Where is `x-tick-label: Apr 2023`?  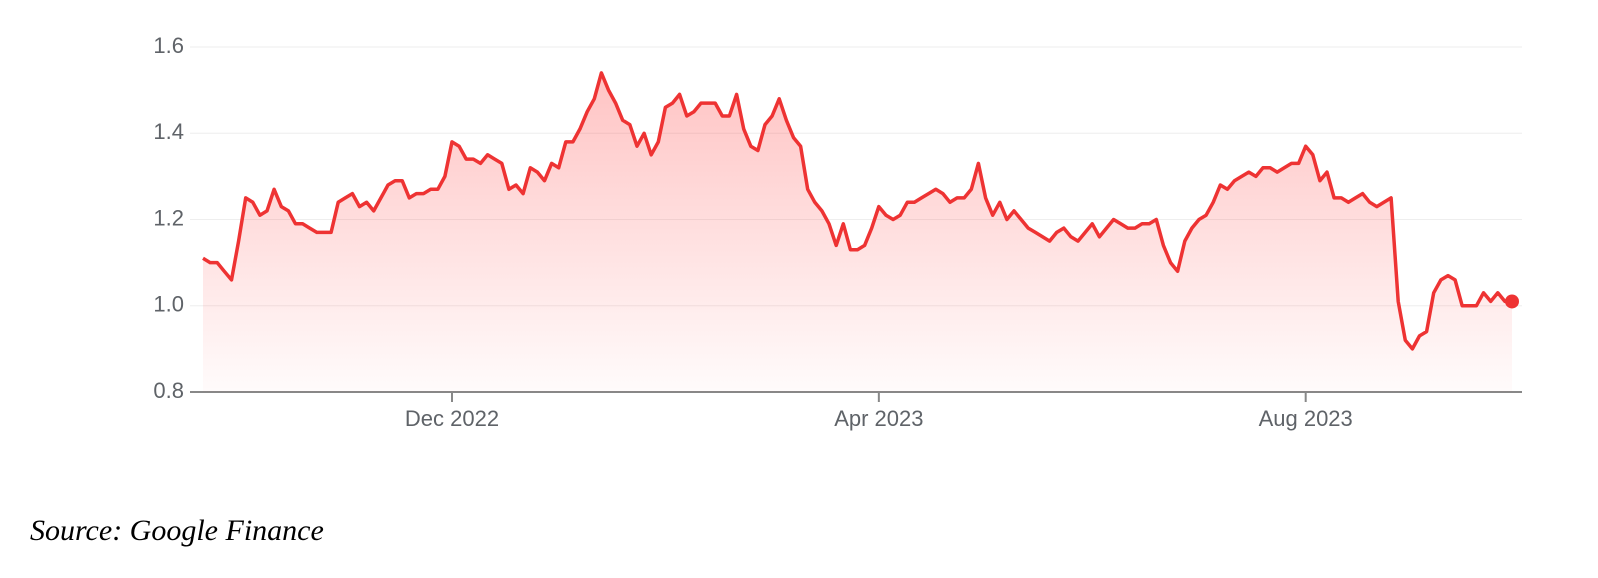 x-tick-label: Apr 2023 is located at coordinates (878, 418).